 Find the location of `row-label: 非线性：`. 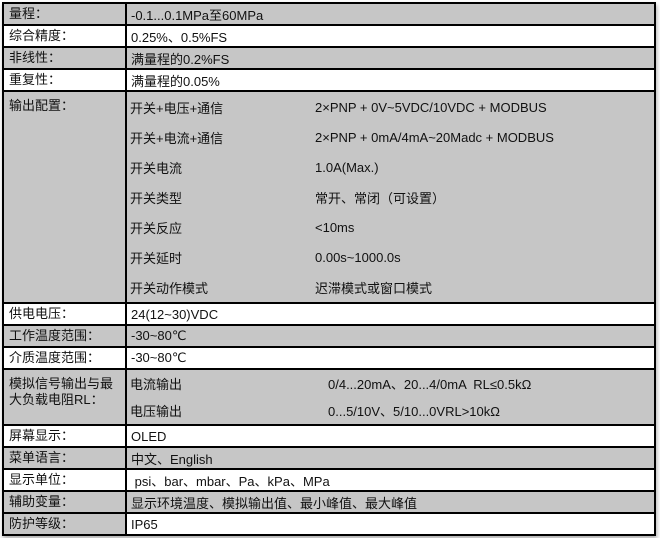

row-label: 非线性： is located at coordinates (65, 58).